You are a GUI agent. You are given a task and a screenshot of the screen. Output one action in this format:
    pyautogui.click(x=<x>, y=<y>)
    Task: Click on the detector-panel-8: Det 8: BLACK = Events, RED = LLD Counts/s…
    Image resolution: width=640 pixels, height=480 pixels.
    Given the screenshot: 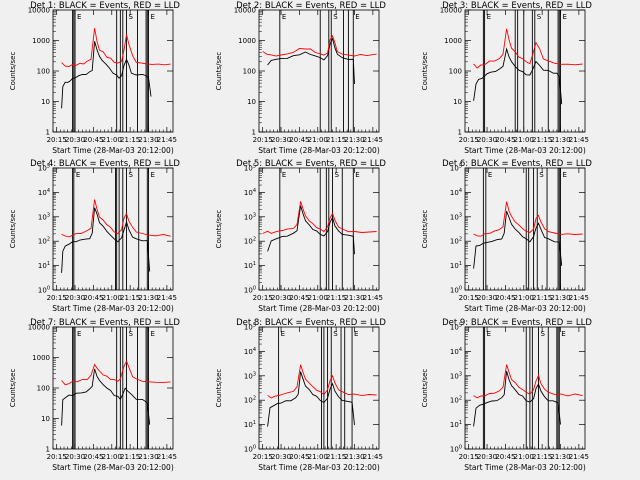 What is the action you would take?
    pyautogui.click(x=300, y=395)
    